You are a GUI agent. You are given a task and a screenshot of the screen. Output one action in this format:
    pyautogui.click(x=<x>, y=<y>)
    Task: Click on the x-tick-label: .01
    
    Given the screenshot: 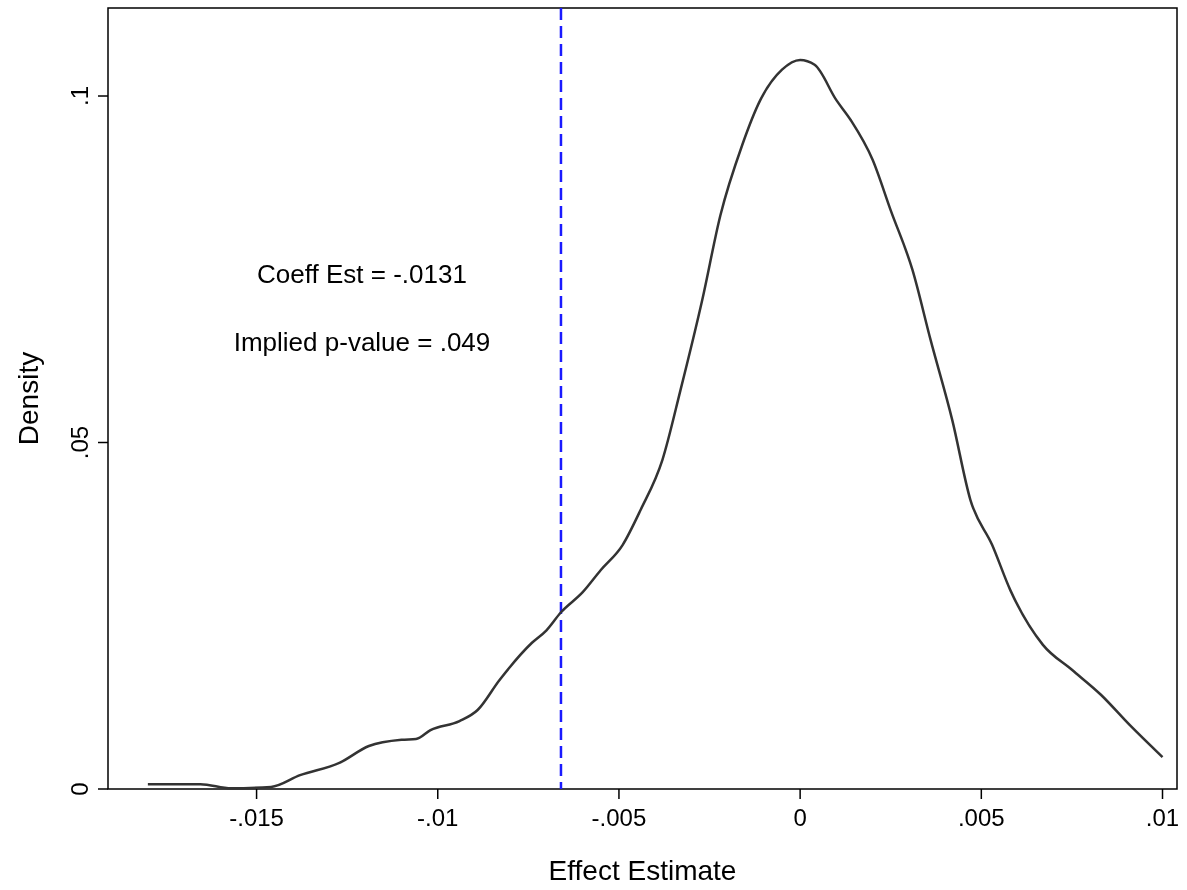 What is the action you would take?
    pyautogui.click(x=1162, y=817)
    